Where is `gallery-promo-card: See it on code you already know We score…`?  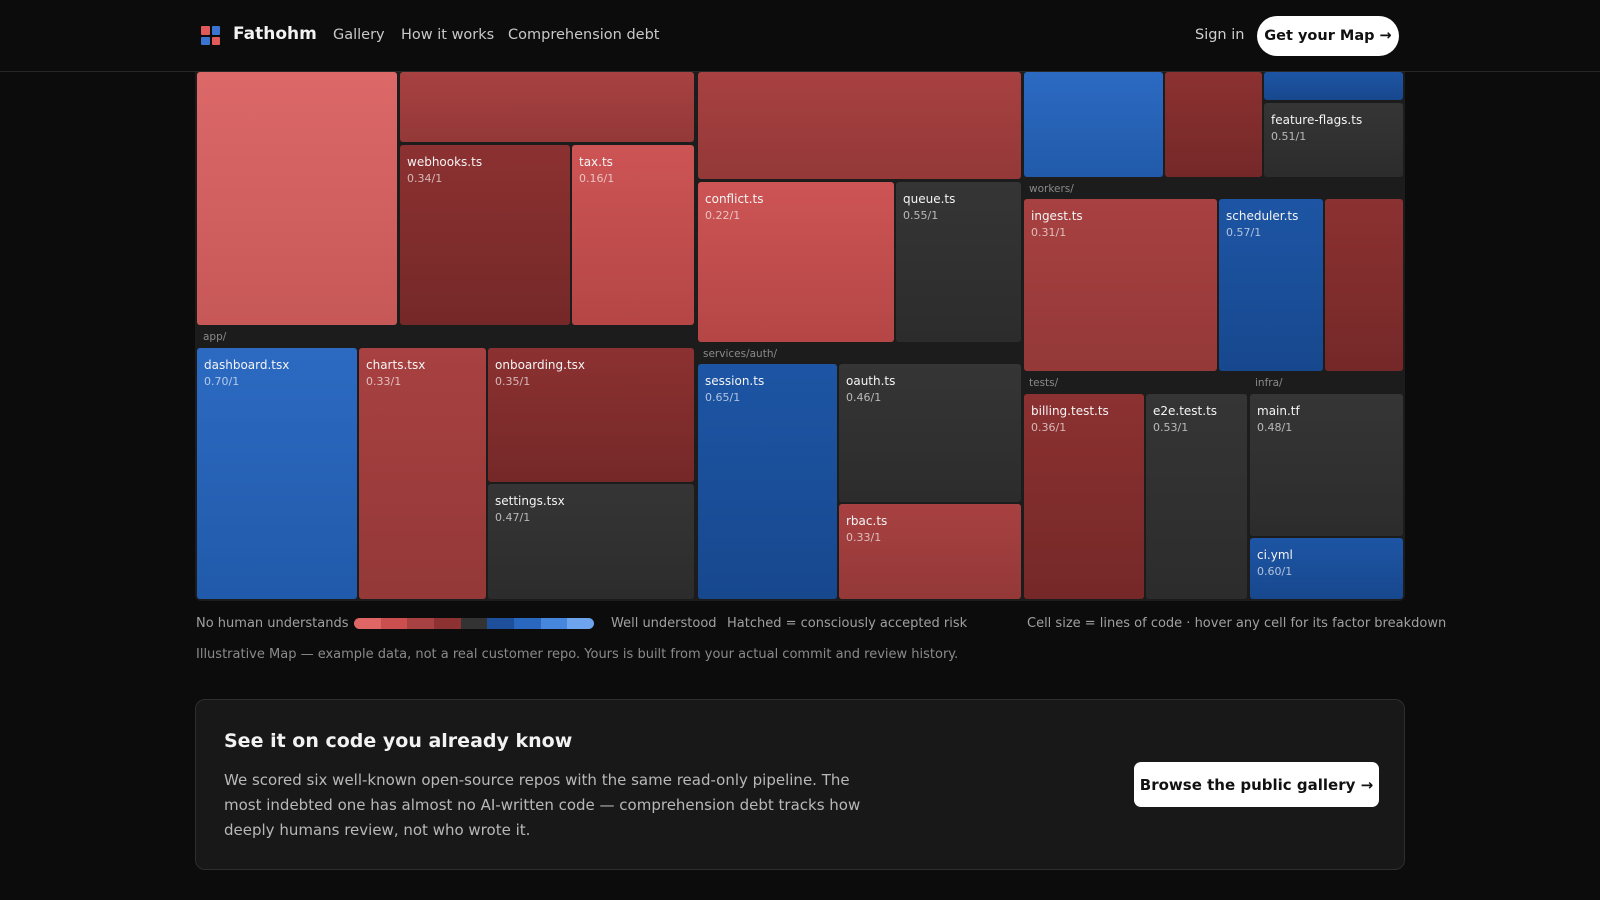 gallery-promo-card: See it on code you already know We score… is located at coordinates (800, 784).